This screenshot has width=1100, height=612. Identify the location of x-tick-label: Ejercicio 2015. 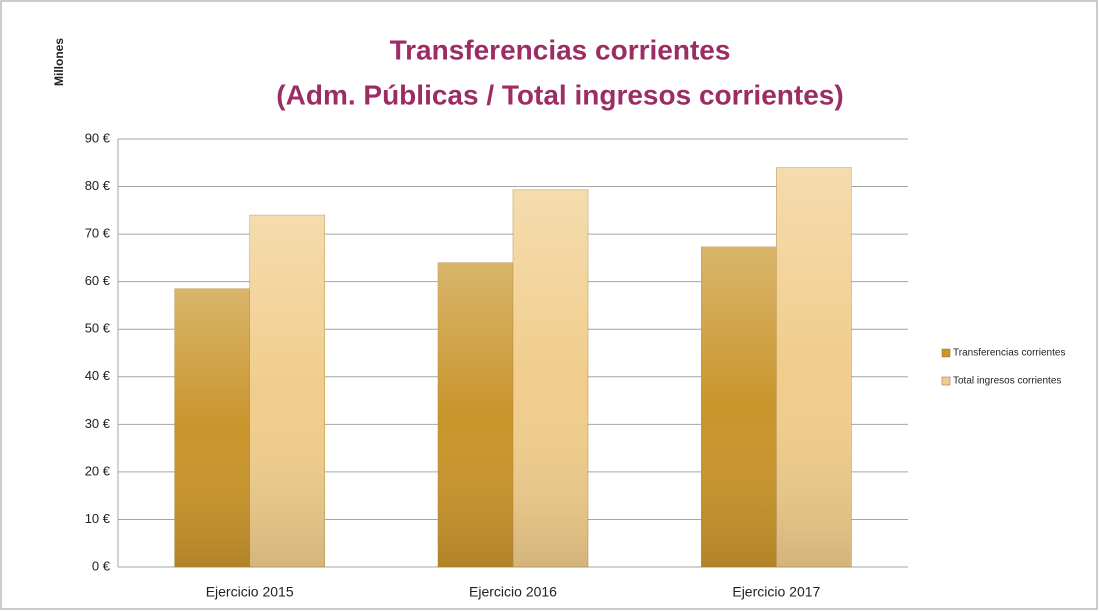
(250, 592).